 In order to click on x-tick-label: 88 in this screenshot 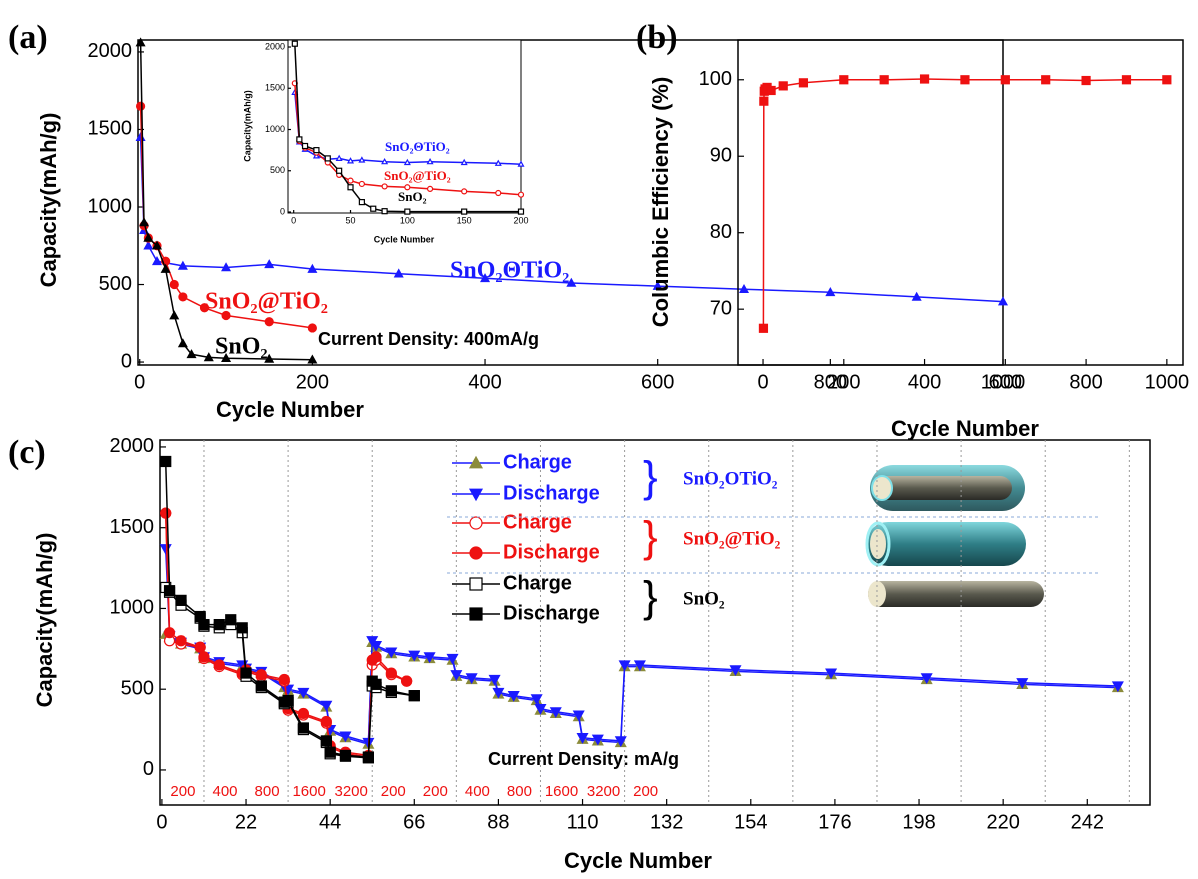, I will do `click(498, 822)`.